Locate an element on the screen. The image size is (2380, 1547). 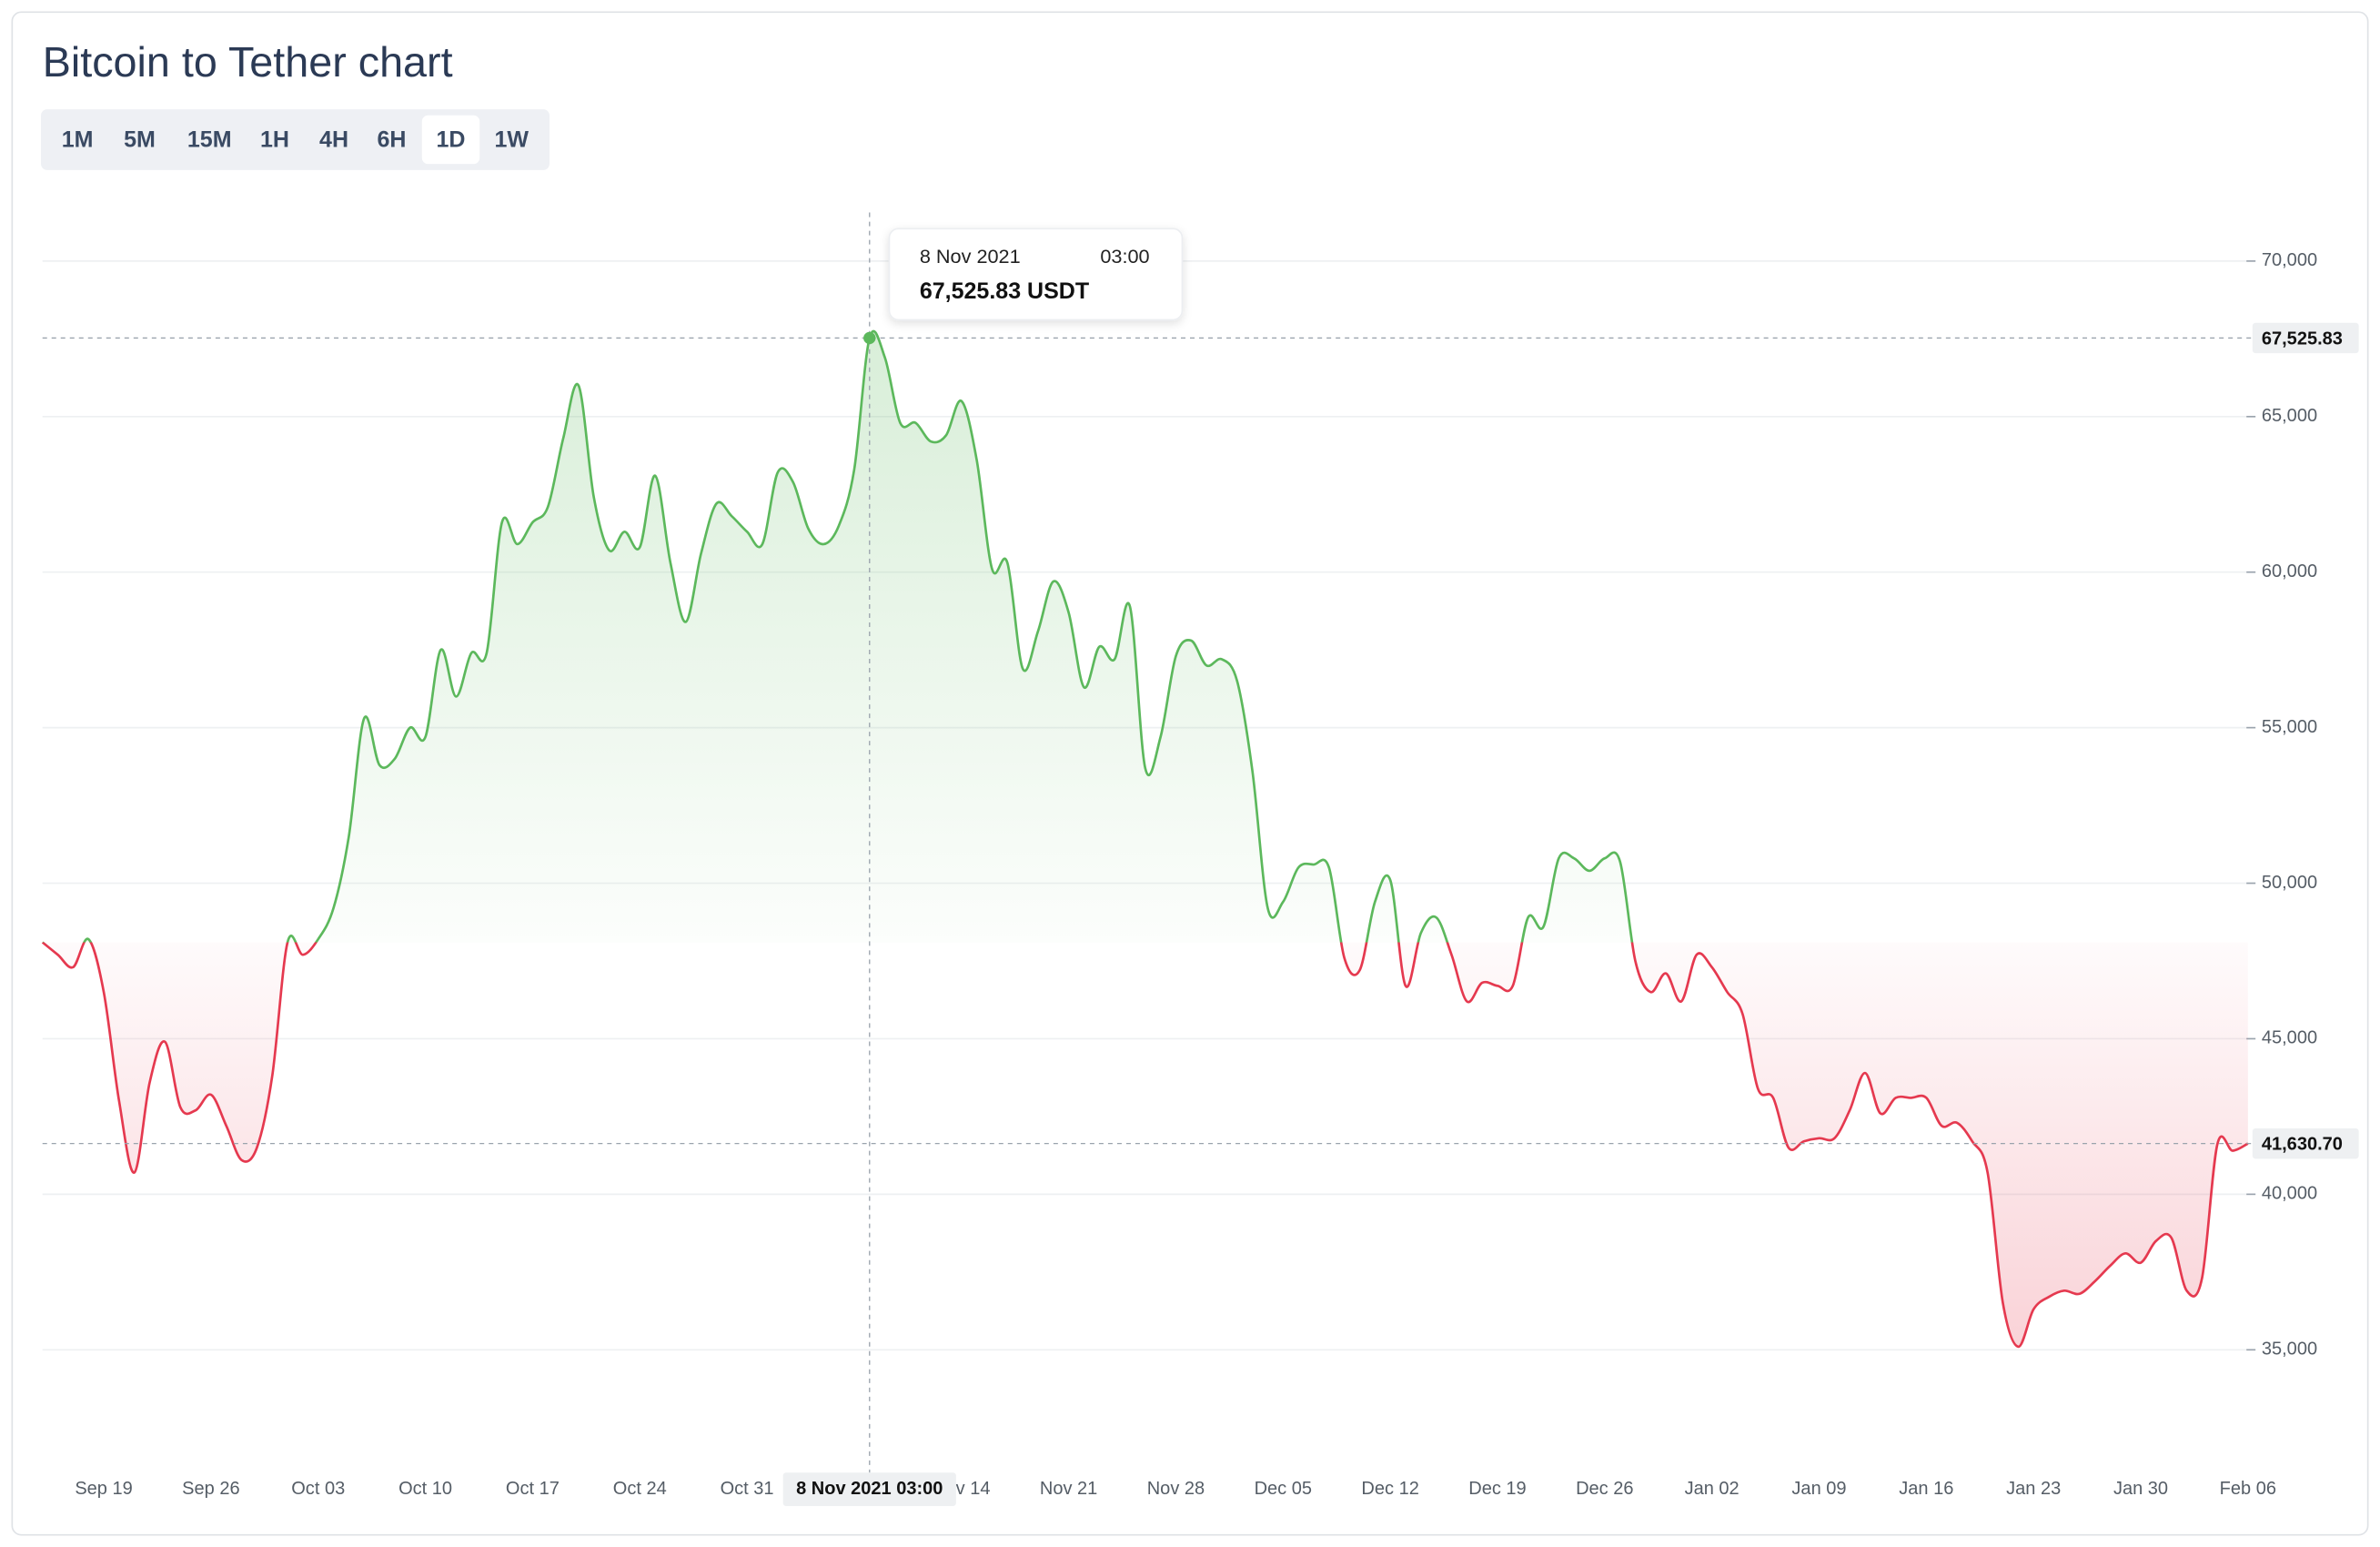
crosshair-x-label: 8 Nov 2021 03:00 is located at coordinates (870, 1489).